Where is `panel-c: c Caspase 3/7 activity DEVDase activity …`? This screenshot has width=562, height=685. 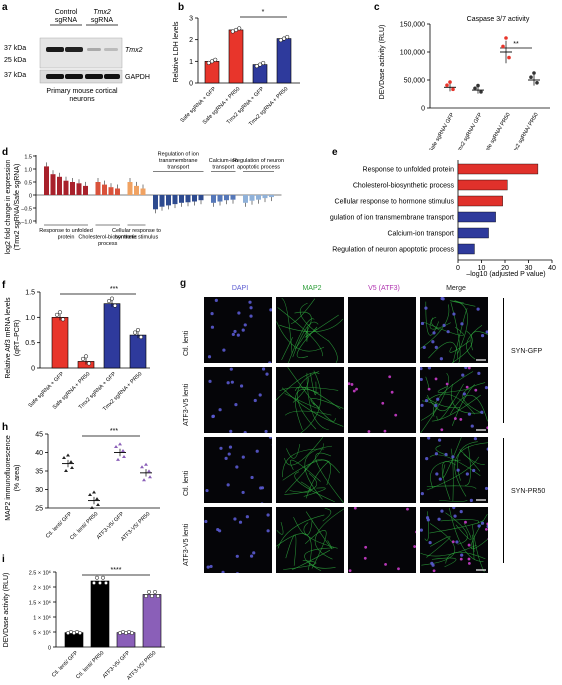 panel-c: c Caspase 3/7 activity DEVDase activity … is located at coordinates (462, 76).